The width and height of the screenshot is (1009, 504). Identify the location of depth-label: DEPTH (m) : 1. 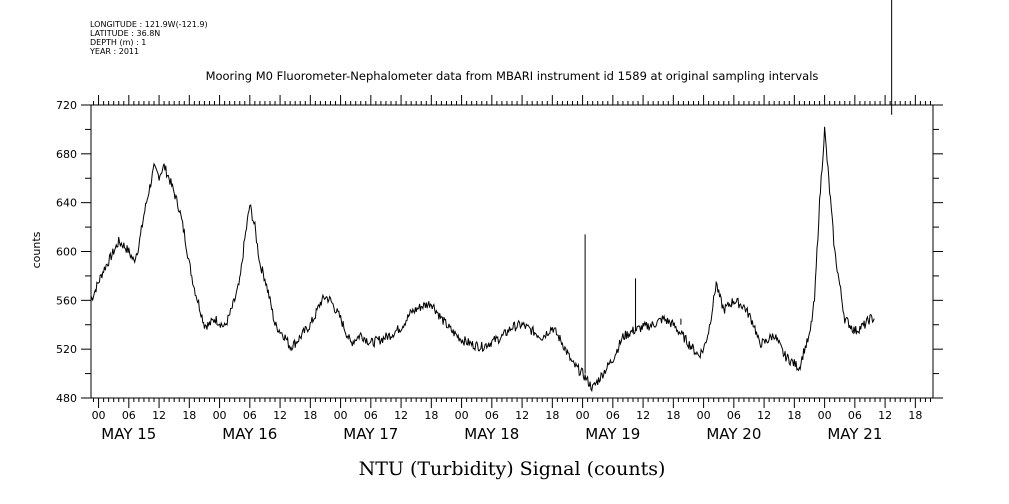
(118, 42).